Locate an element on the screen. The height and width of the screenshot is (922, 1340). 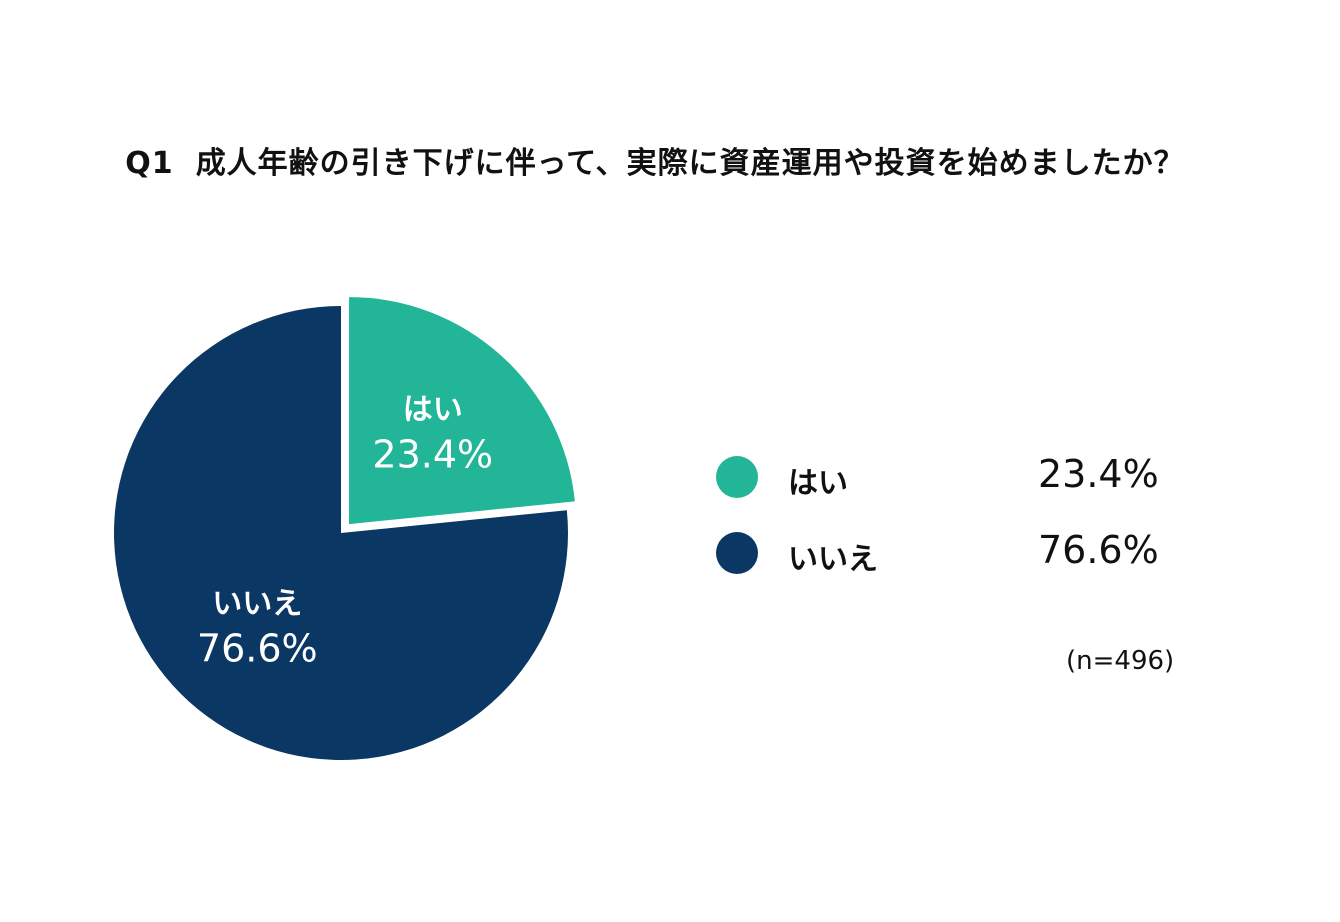
slice-label-no: いいえ is located at coordinates (257, 604).